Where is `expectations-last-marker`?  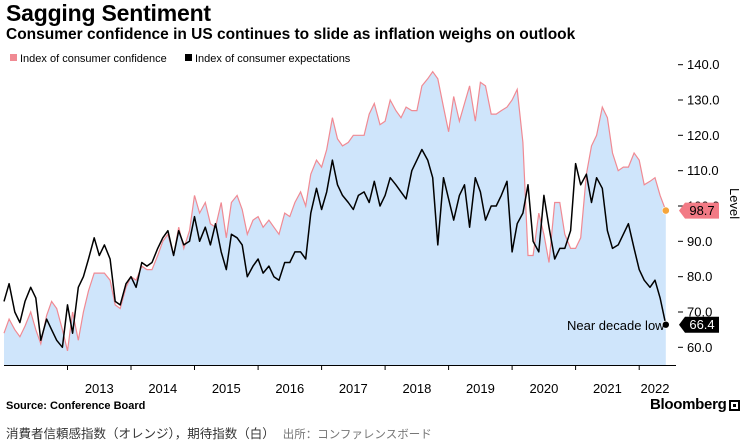 expectations-last-marker is located at coordinates (665, 324).